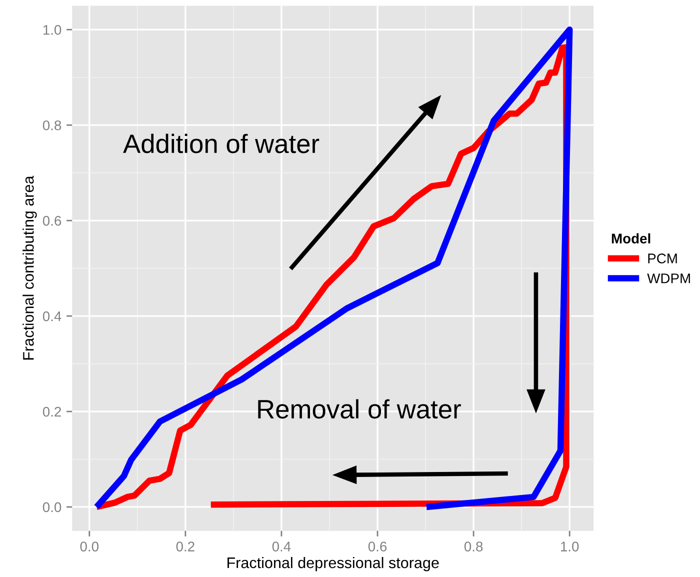 The width and height of the screenshot is (700, 577). Describe the element at coordinates (185, 547) in the screenshot. I see `x-tick-label: 0.2` at that location.